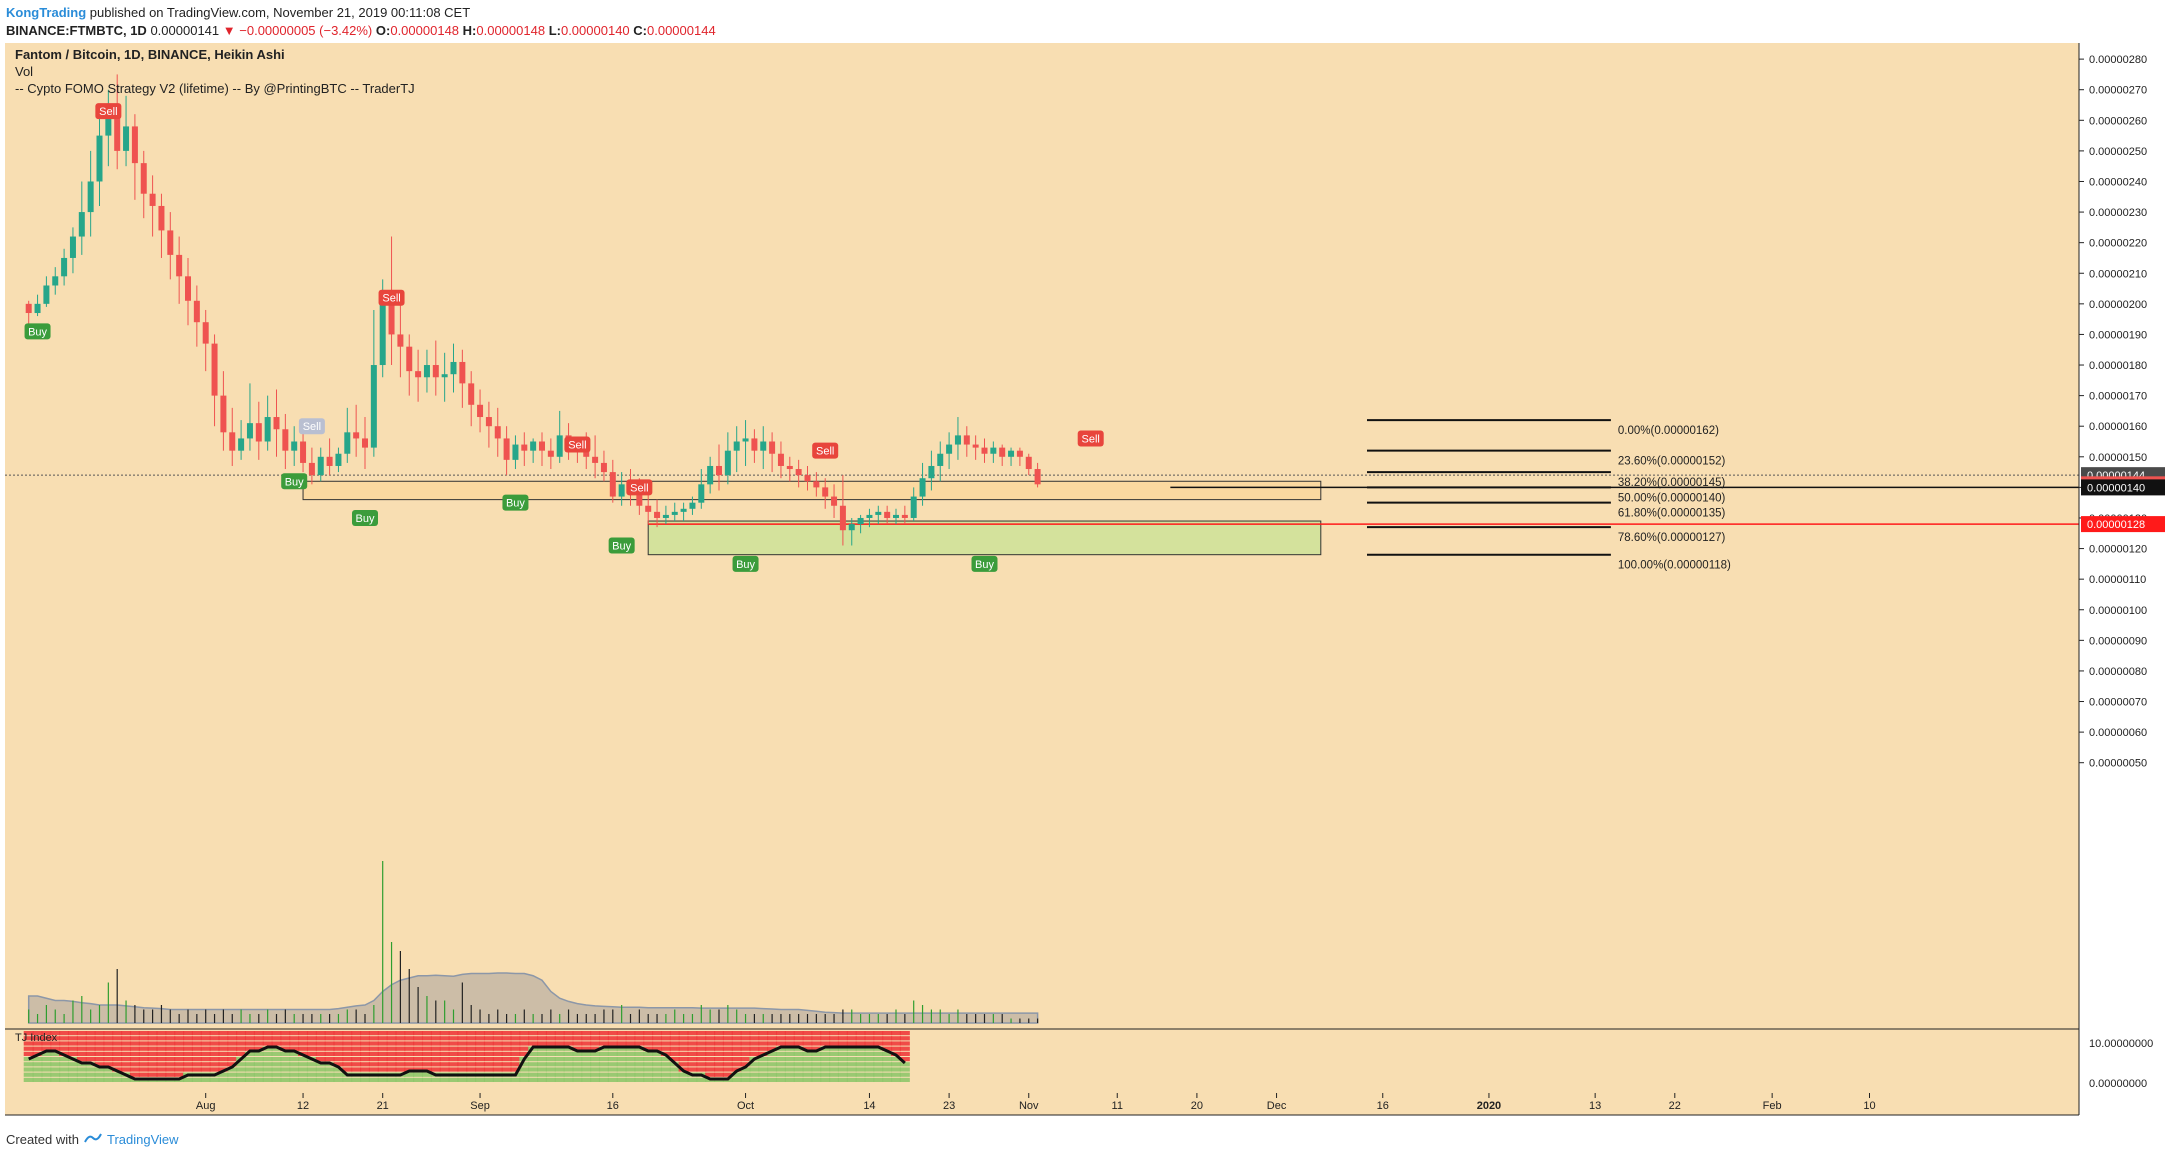 This screenshot has width=2167, height=1157. I want to click on low-label: L:, so click(554, 30).